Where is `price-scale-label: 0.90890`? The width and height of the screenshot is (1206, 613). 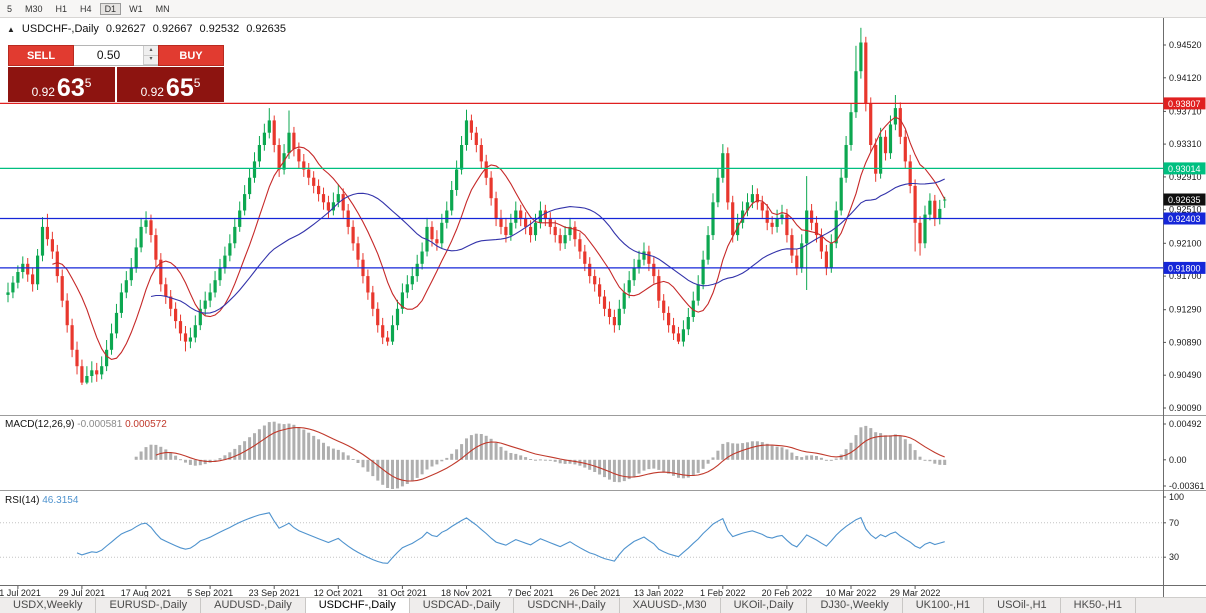
price-scale-label: 0.90890 is located at coordinates (1185, 342).